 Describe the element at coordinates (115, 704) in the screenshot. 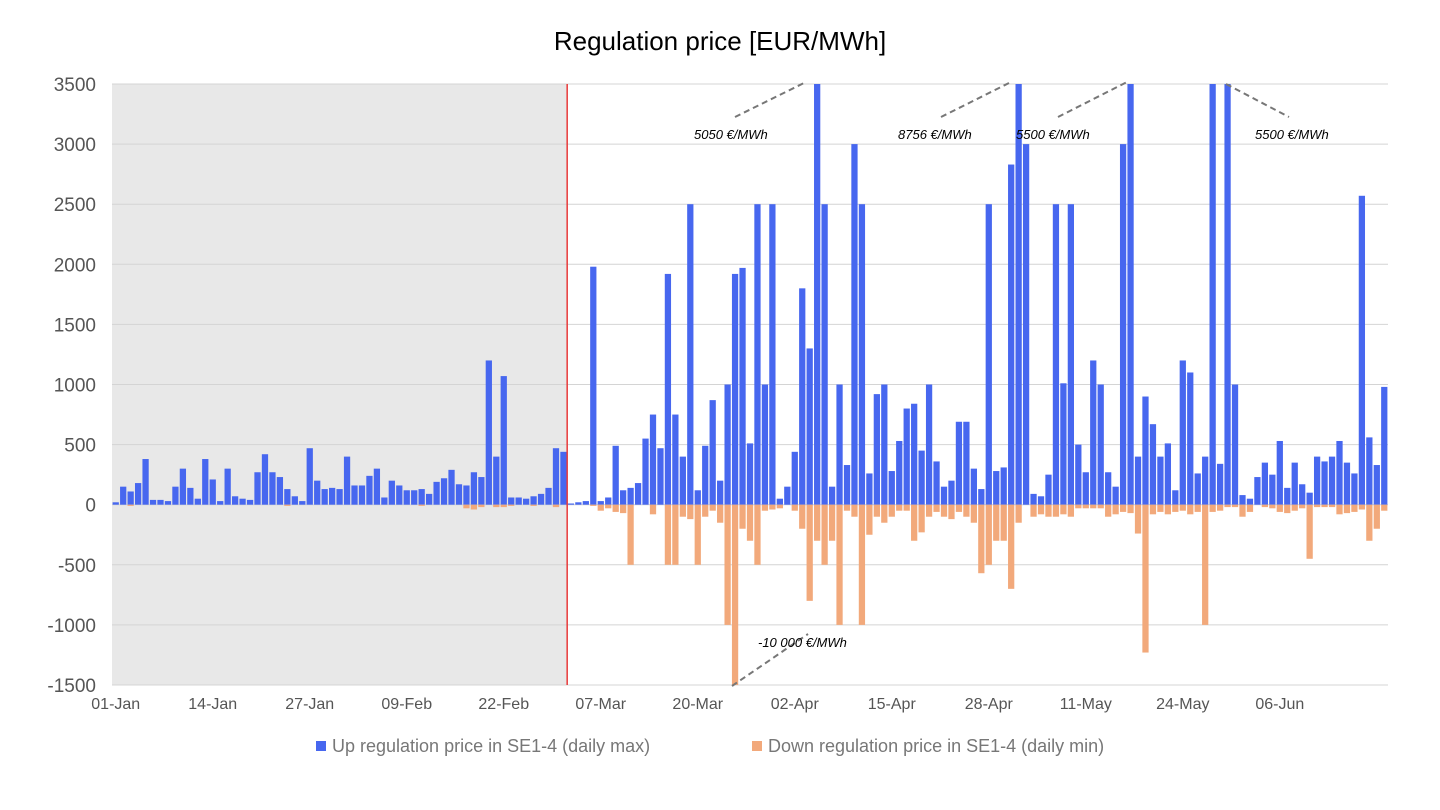

I see `x-tick-label: 01-Jan` at that location.